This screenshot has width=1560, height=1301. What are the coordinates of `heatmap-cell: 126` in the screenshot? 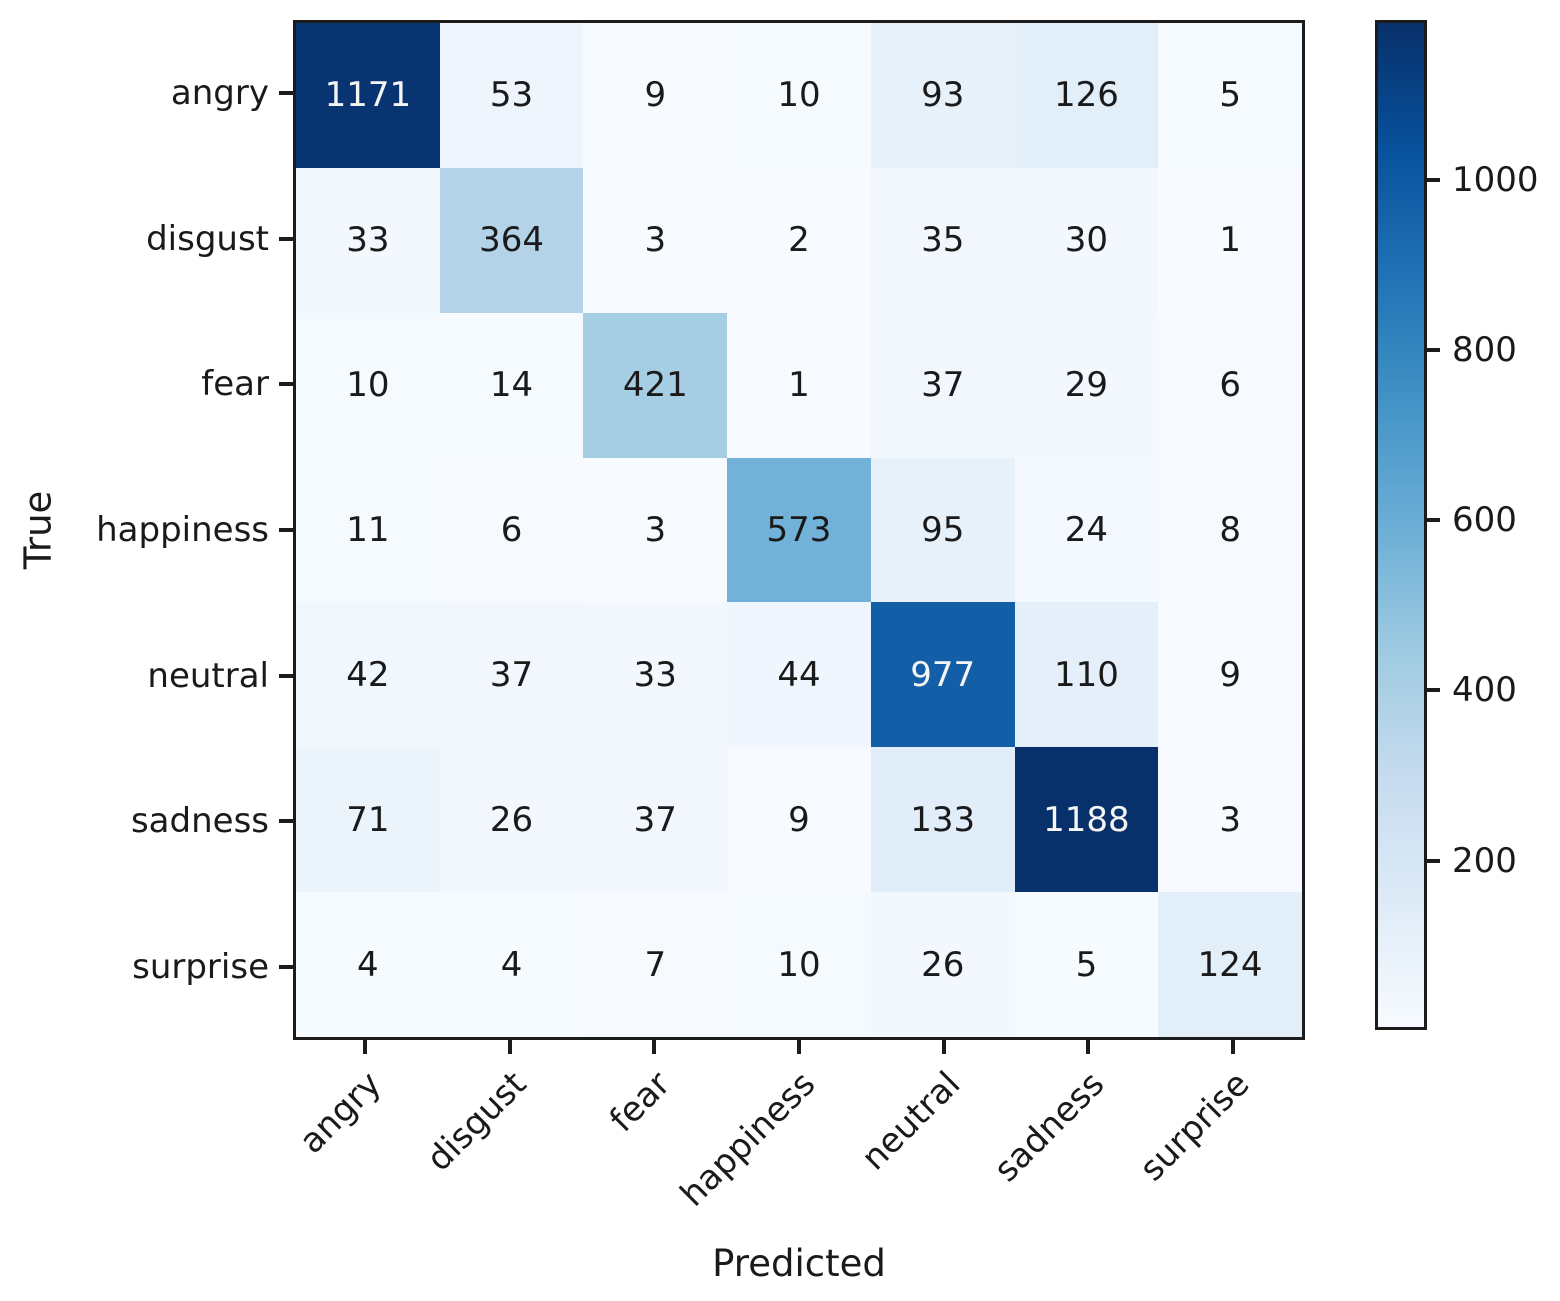 It's located at (1086, 95).